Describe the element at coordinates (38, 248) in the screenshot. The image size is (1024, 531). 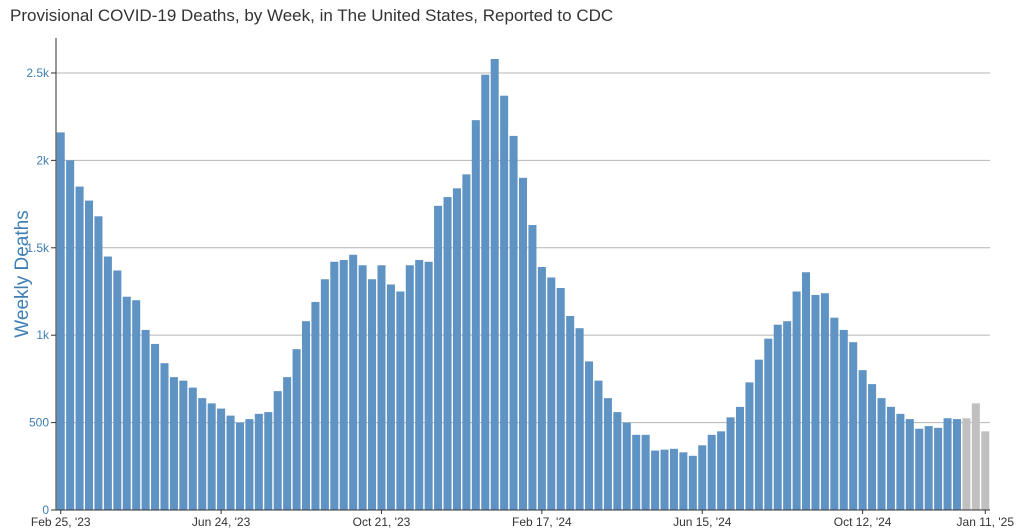
I see `y-tick-label: 1.5k` at that location.